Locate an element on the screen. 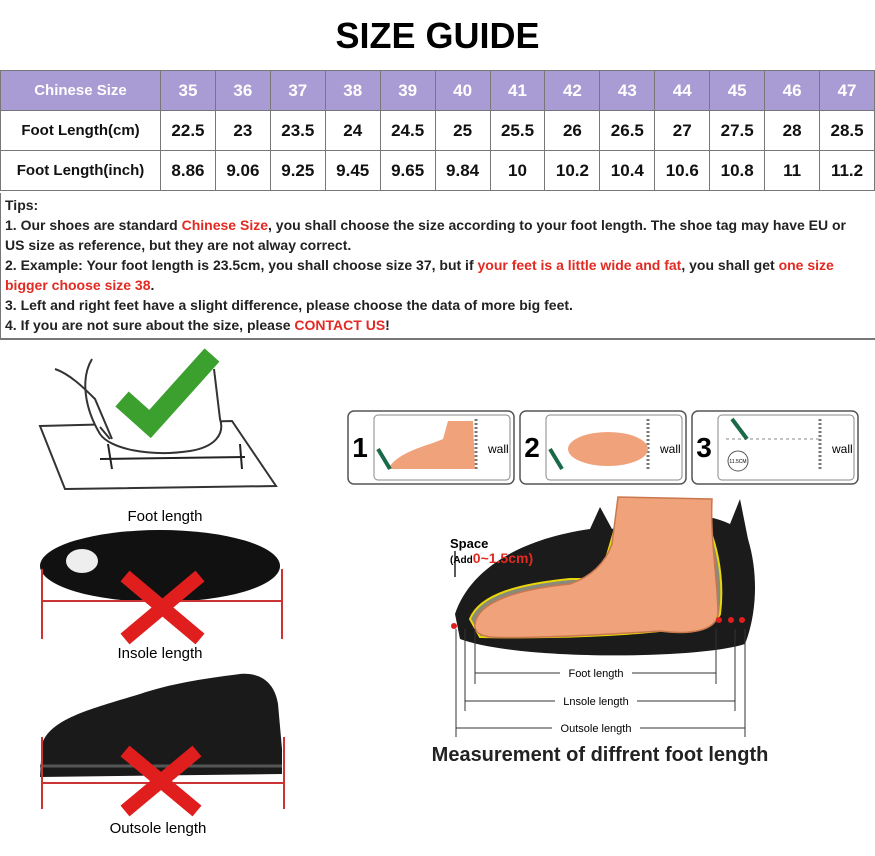  hand-sketch is located at coordinates (83, 404).